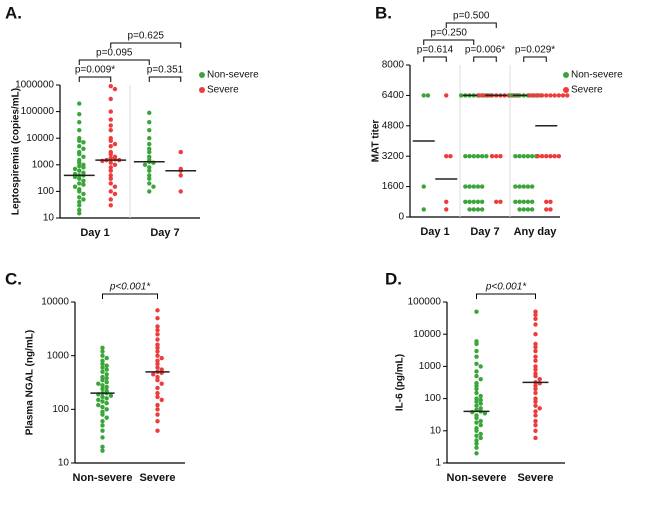 The height and width of the screenshot is (514, 667). Describe the element at coordinates (393, 95) in the screenshot. I see `y-tick-label: 6400` at that location.